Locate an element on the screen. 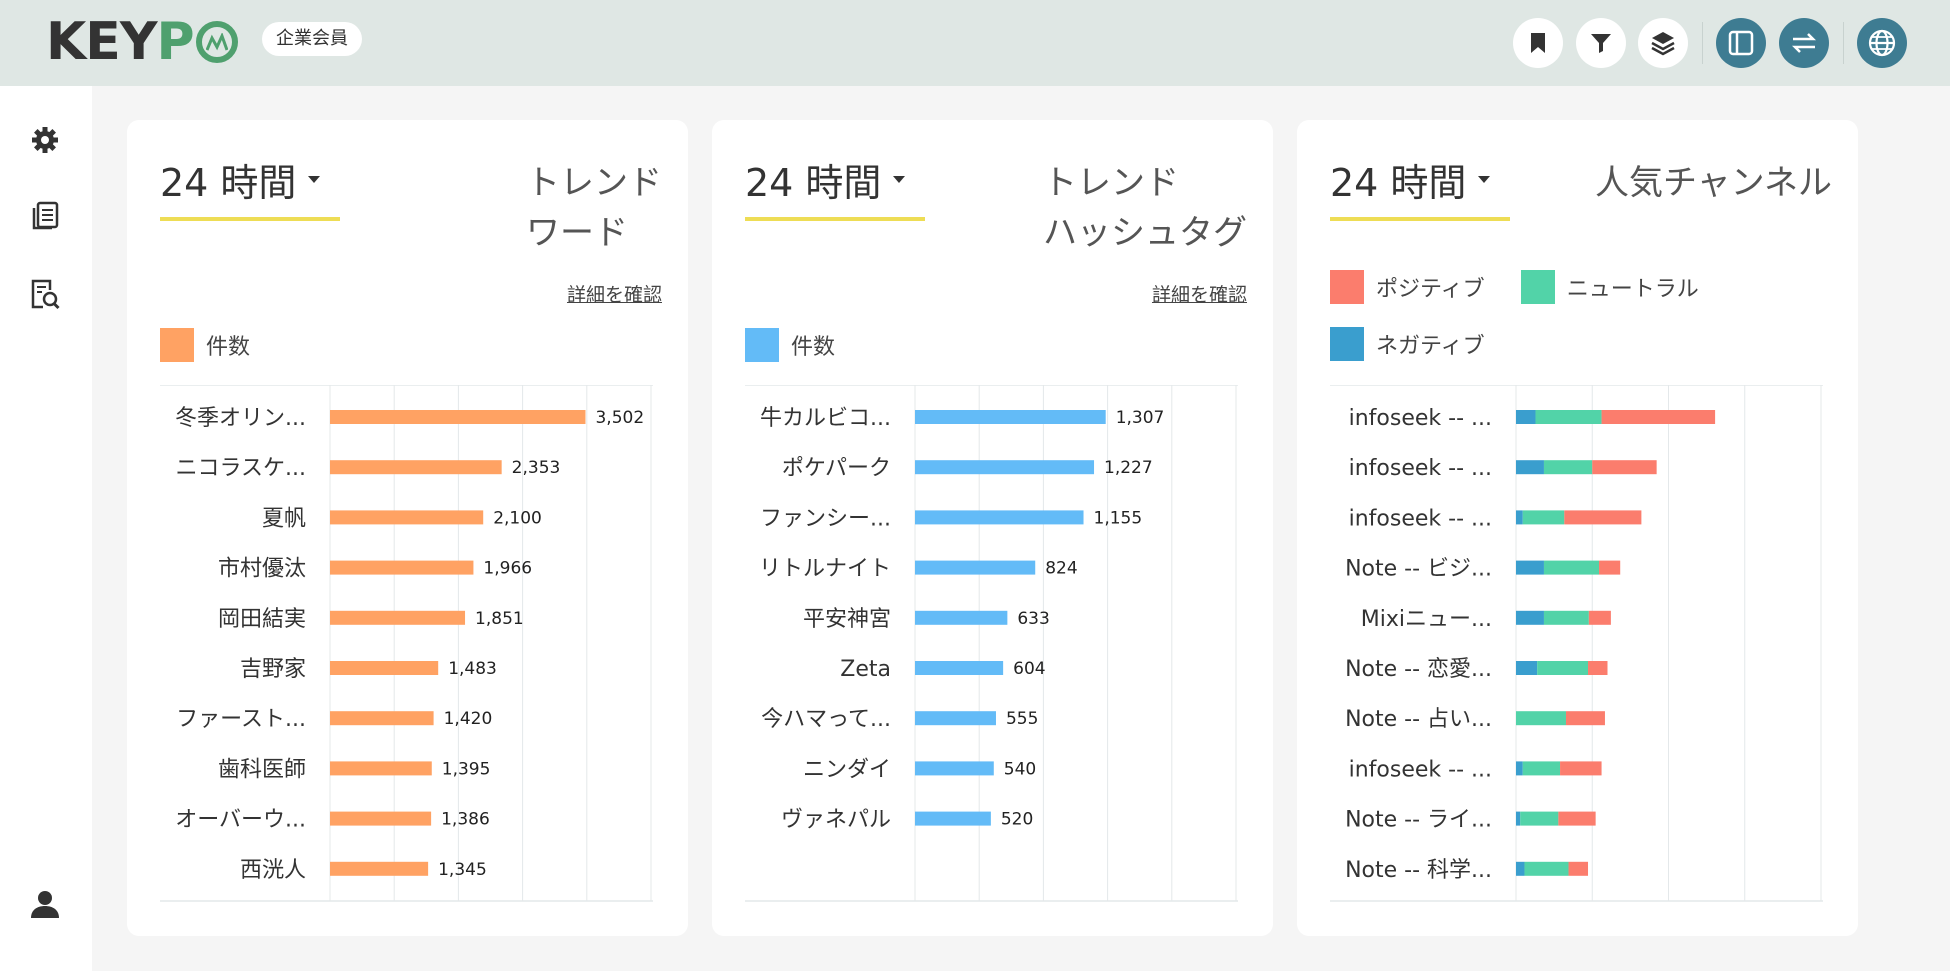 Image resolution: width=1950 pixels, height=971 pixels. sidebar-item-settings is located at coordinates (45, 140).